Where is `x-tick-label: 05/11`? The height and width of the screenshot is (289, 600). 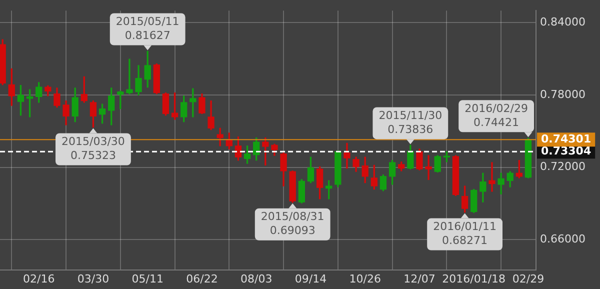
x-tick-label: 05/11 is located at coordinates (148, 279).